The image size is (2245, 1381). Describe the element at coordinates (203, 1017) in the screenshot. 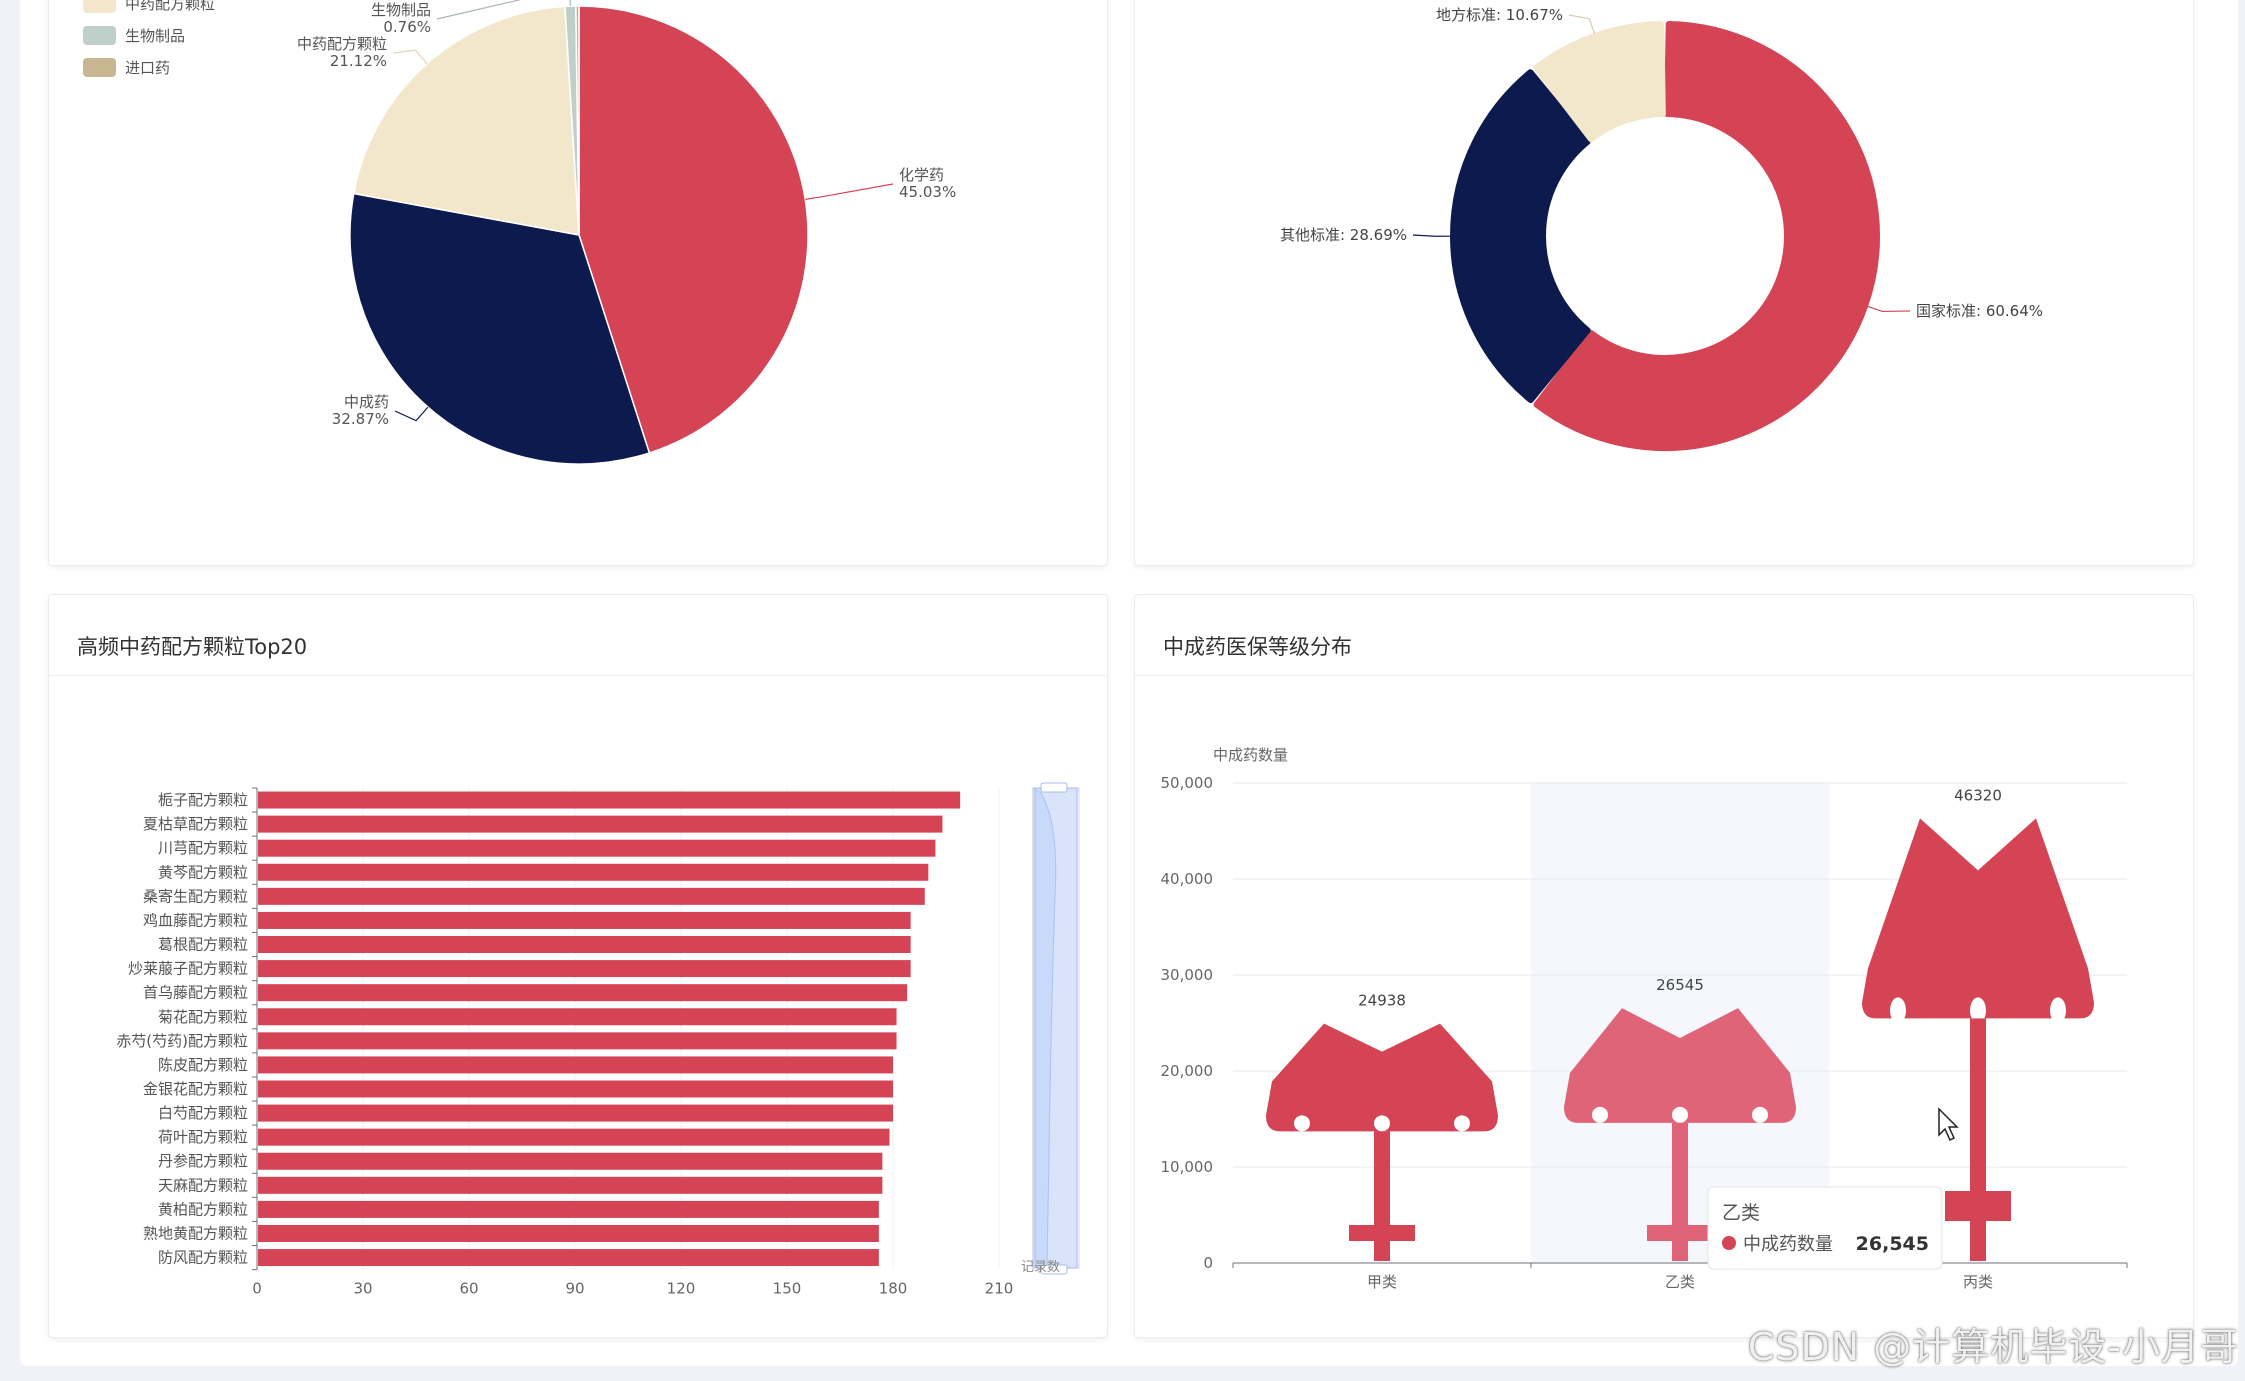

I see `y-category-label: 菊花配方颗粒` at that location.